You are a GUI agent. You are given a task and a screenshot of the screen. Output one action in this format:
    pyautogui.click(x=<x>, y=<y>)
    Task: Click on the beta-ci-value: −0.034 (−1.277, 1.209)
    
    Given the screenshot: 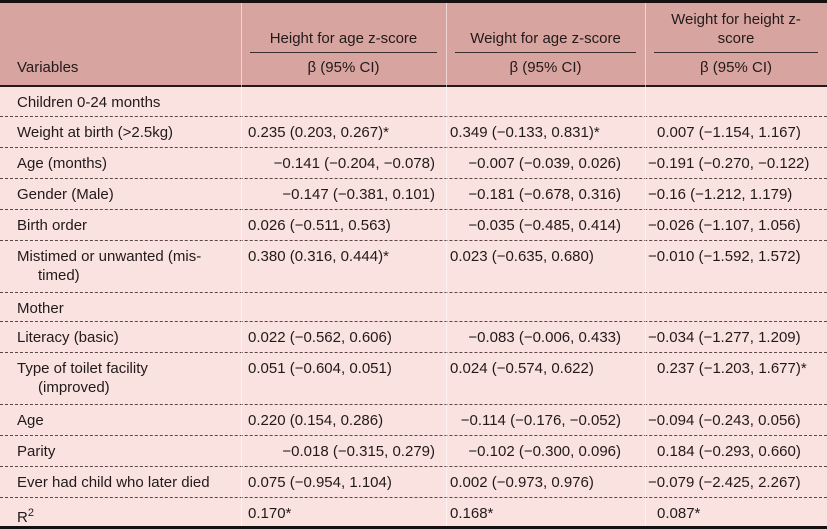 What is the action you would take?
    pyautogui.click(x=724, y=337)
    